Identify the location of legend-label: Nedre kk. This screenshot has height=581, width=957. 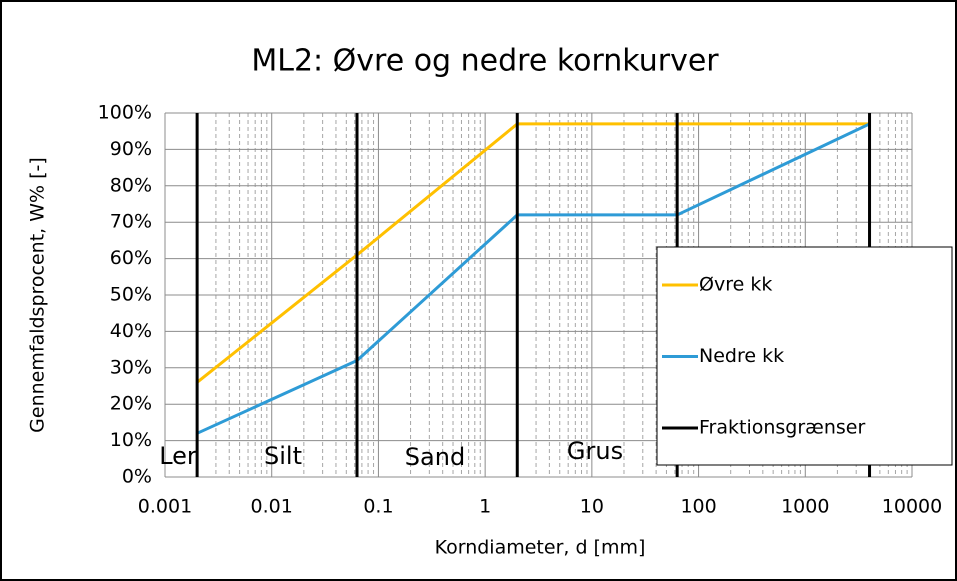
(741, 356).